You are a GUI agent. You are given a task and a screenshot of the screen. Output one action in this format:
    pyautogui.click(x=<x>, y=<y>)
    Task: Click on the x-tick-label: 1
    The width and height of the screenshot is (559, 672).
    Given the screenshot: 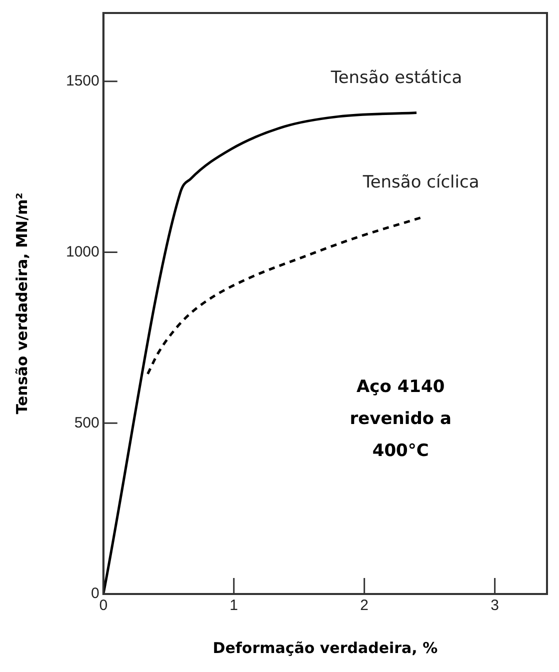 What is the action you would take?
    pyautogui.click(x=234, y=605)
    